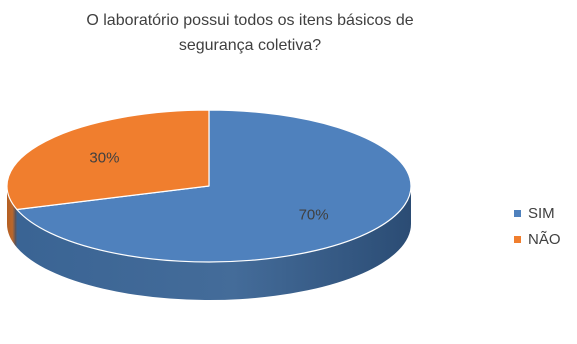 The image size is (577, 344). I want to click on legend-item-nao: NÃO, so click(537, 239).